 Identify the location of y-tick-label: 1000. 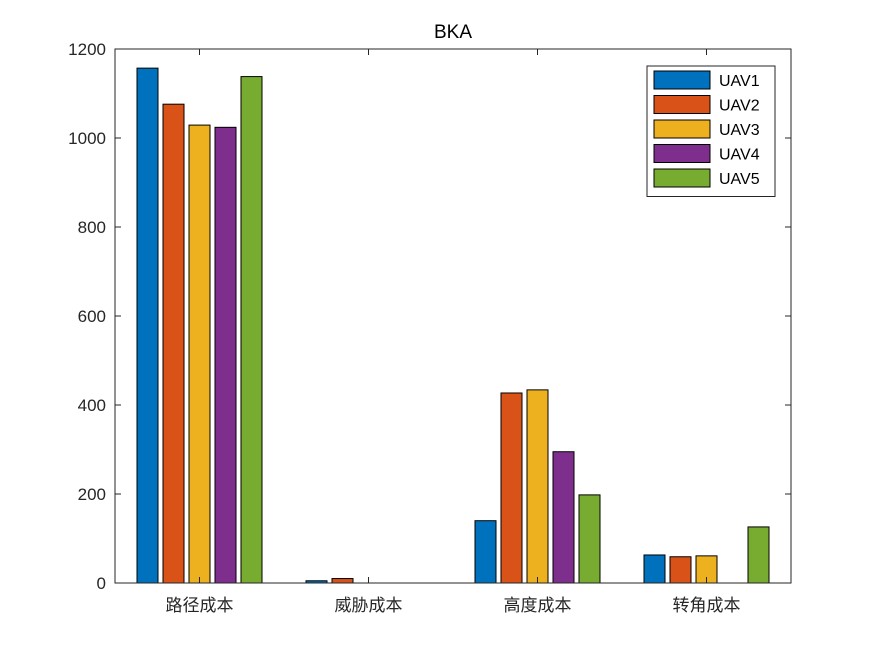
(87, 138).